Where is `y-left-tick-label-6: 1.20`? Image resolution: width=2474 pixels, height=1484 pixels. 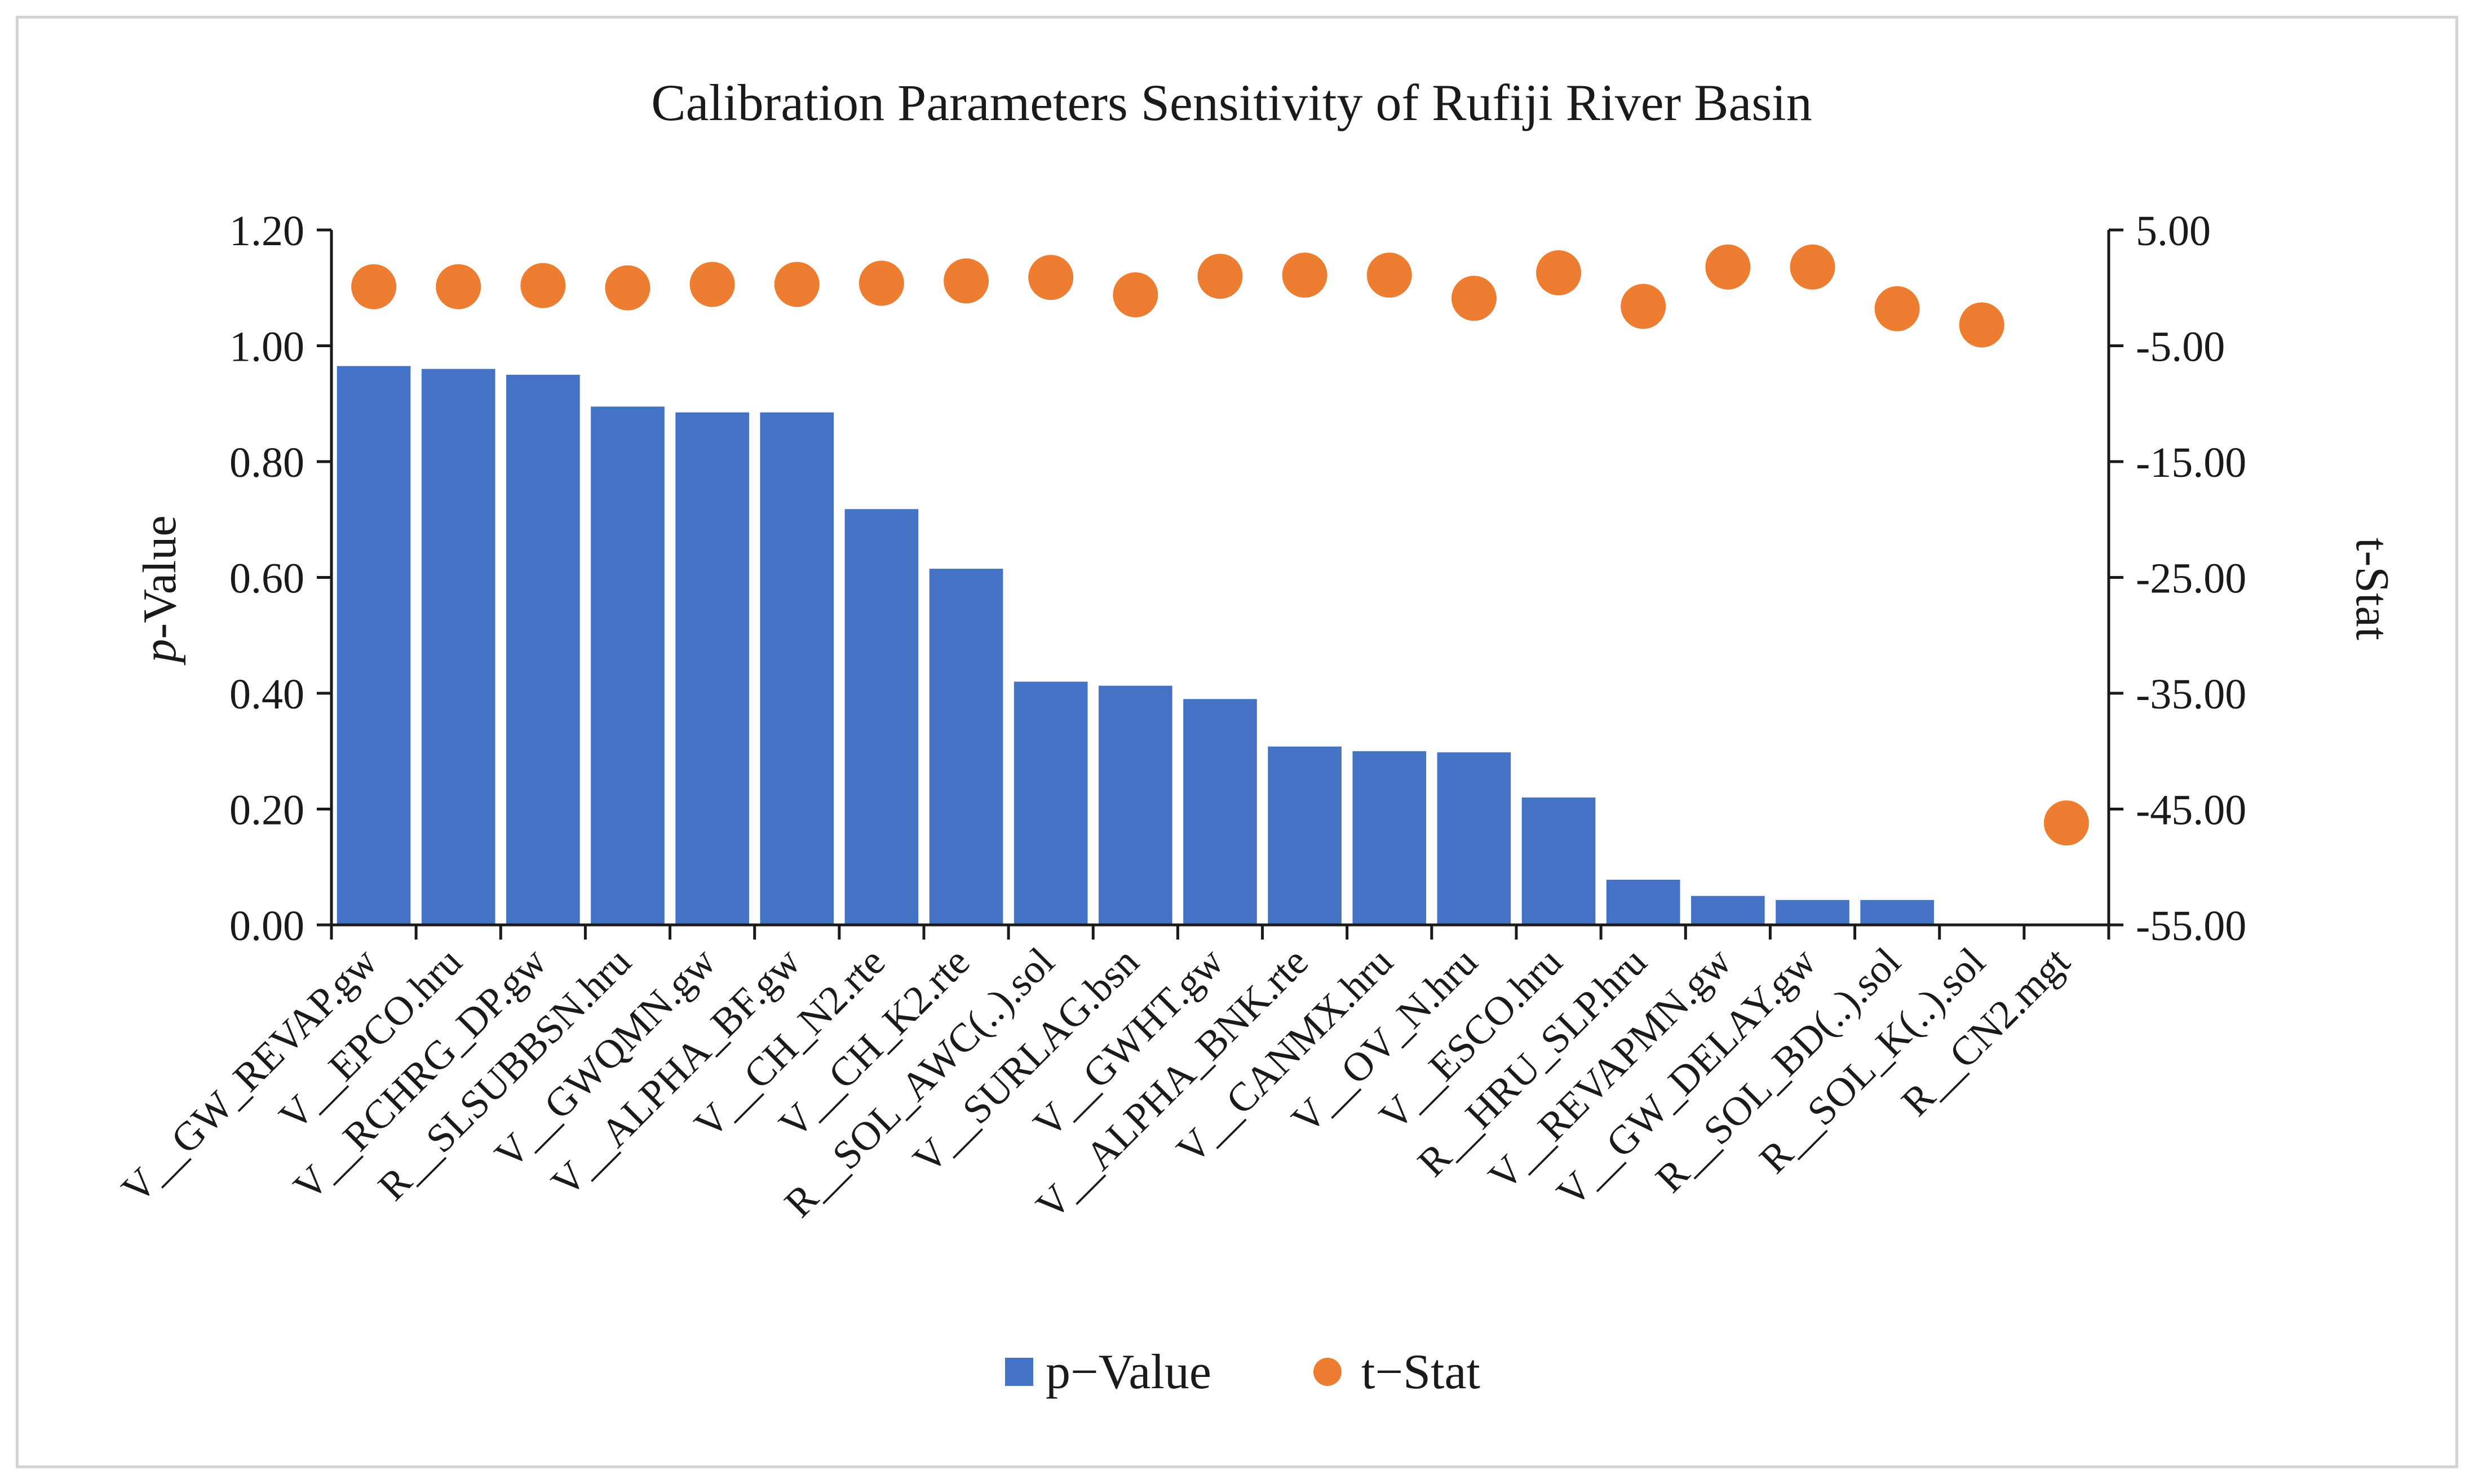 y-left-tick-label-6: 1.20 is located at coordinates (266, 231).